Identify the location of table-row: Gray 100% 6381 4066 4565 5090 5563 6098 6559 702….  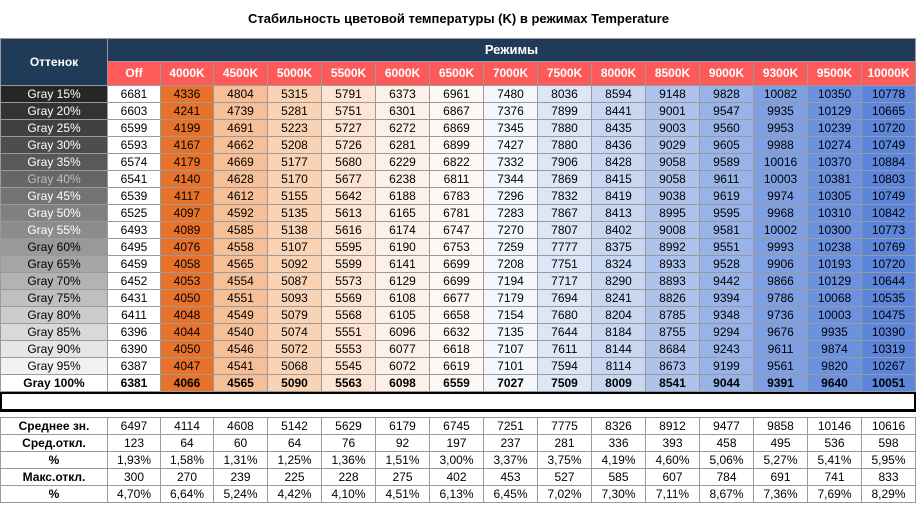
(458, 383).